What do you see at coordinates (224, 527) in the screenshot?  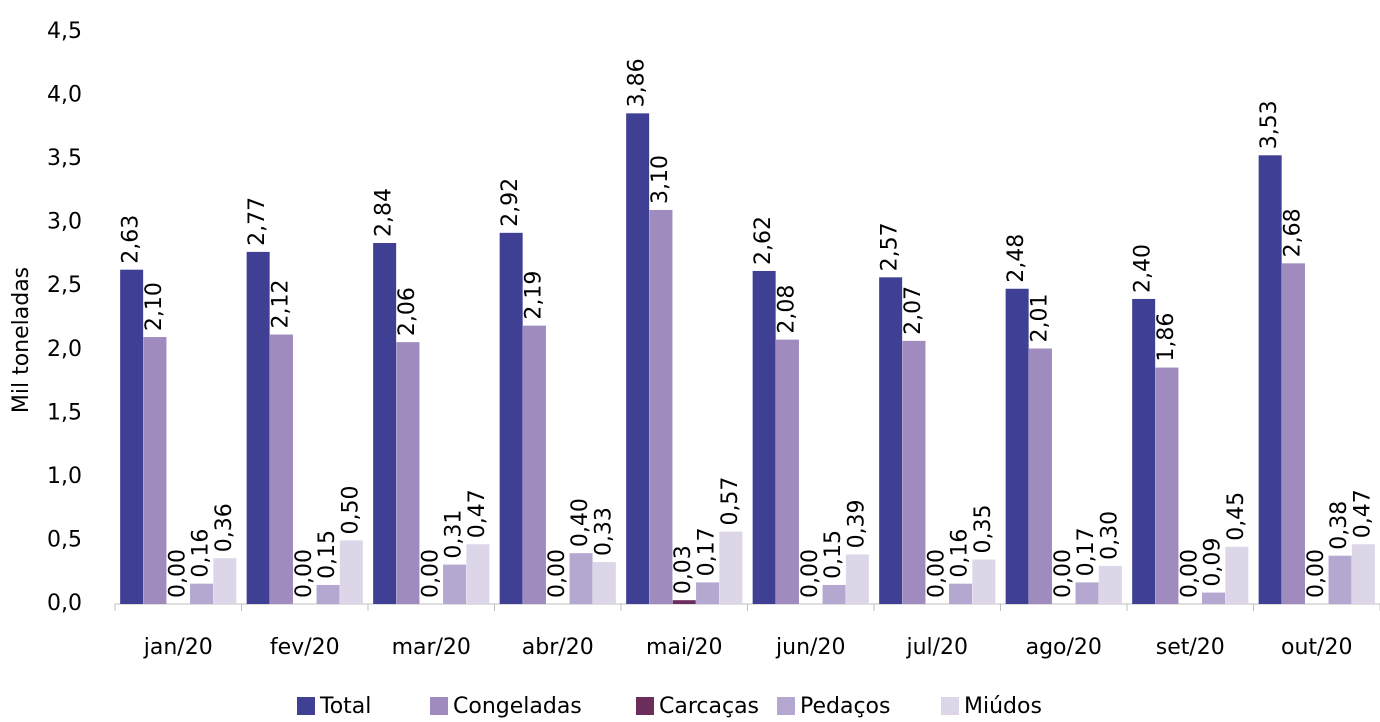 I see `value-label: 0,36` at bounding box center [224, 527].